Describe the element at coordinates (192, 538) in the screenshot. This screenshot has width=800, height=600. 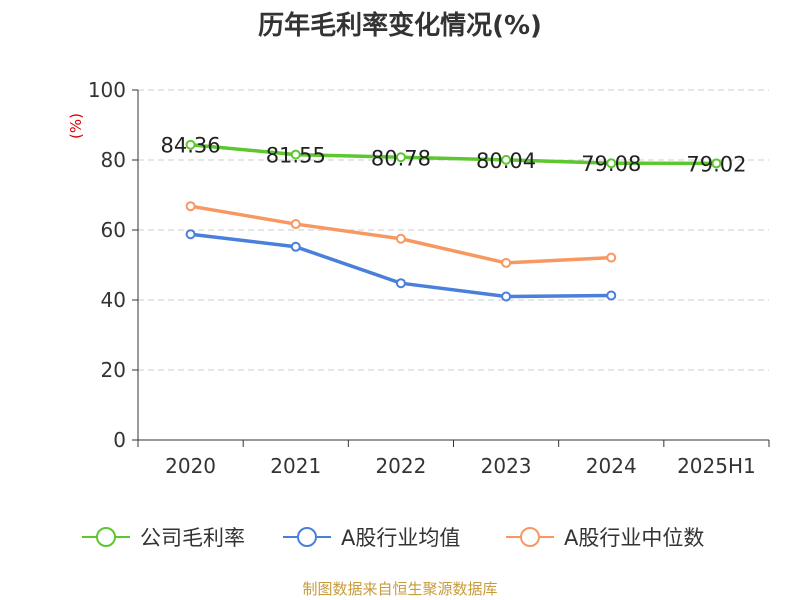
I see `legend-label: 公司毛利率` at that location.